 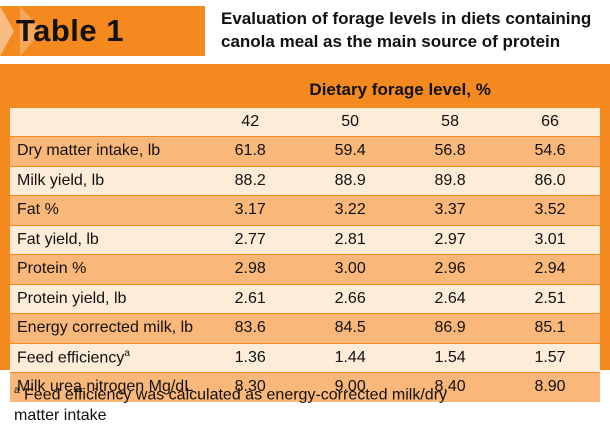 I want to click on table-row: Fat % 3.17 3.22 3.37 3.52, so click(x=305, y=210).